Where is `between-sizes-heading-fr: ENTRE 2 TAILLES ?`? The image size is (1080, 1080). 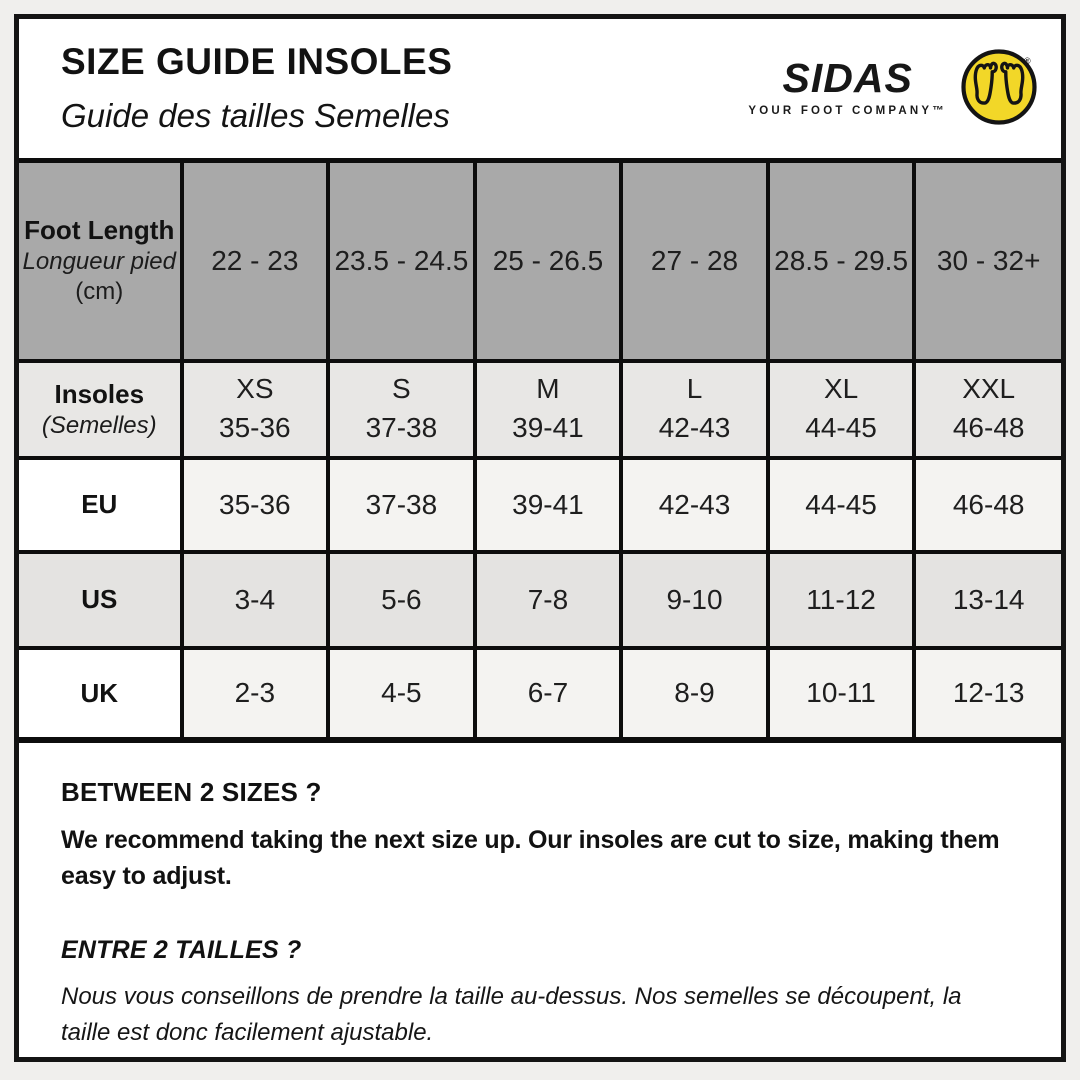
between-sizes-heading-fr: ENTRE 2 TAILLES ? is located at coordinates (181, 950).